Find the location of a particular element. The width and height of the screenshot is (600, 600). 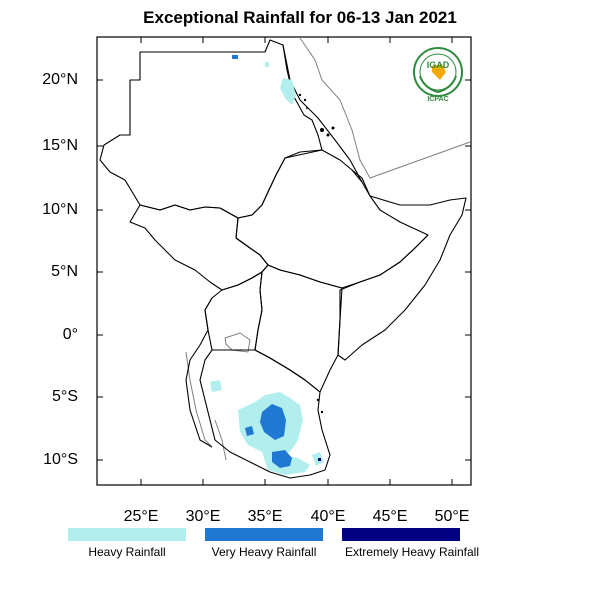

djibouti-boundary is located at coordinates (361, 183).